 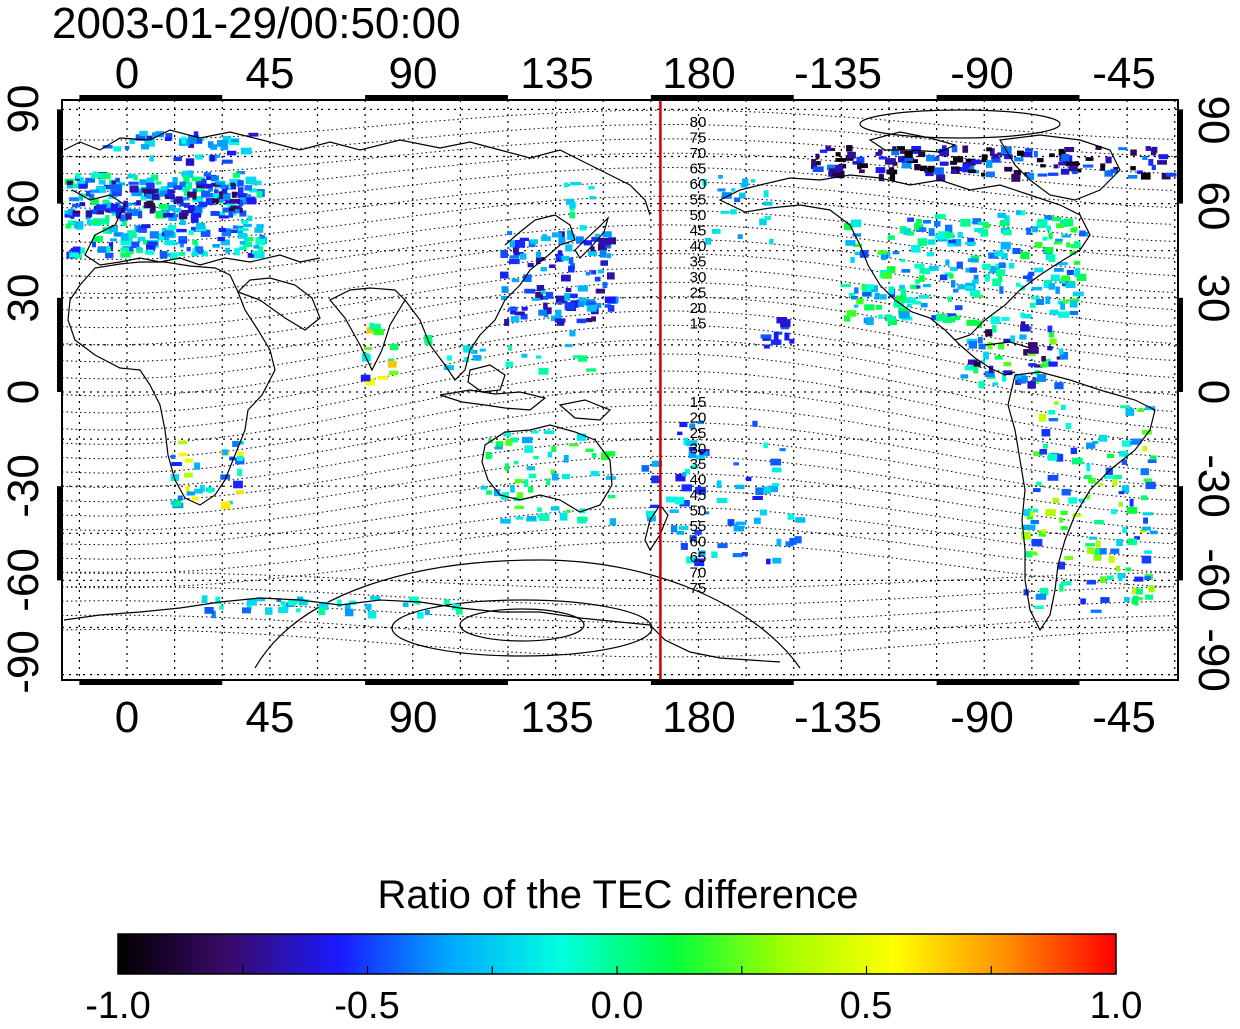 I want to click on coast-india, so click(x=367, y=329).